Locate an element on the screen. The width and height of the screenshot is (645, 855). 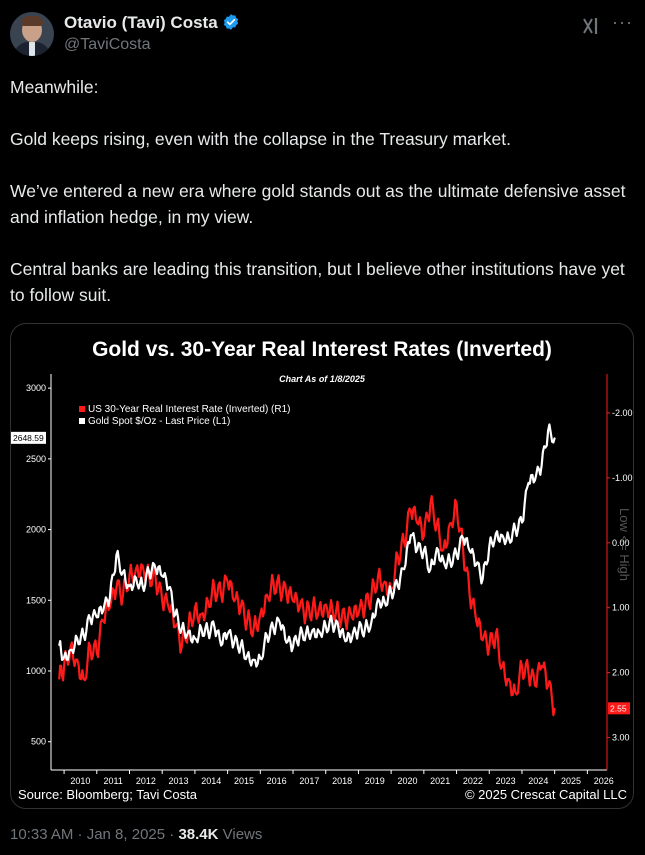
legend-swatch is located at coordinates (82, 421).